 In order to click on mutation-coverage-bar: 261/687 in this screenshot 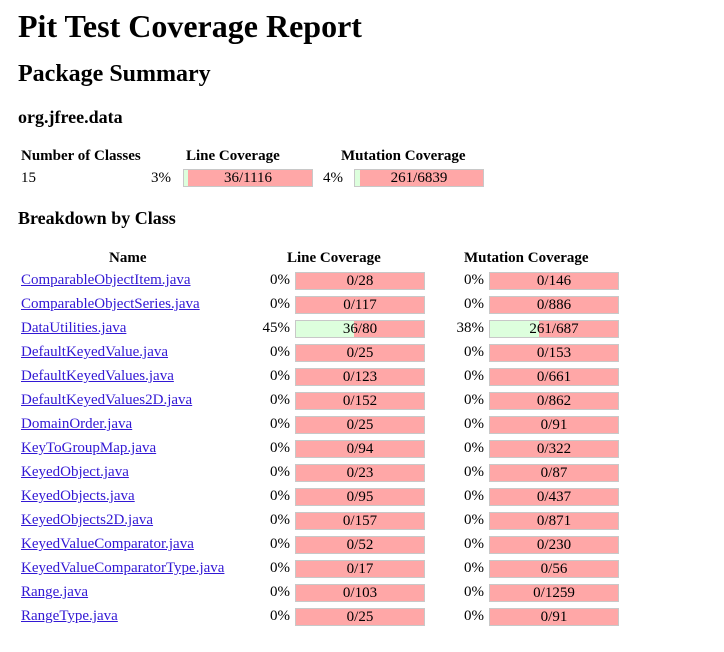, I will do `click(554, 329)`.